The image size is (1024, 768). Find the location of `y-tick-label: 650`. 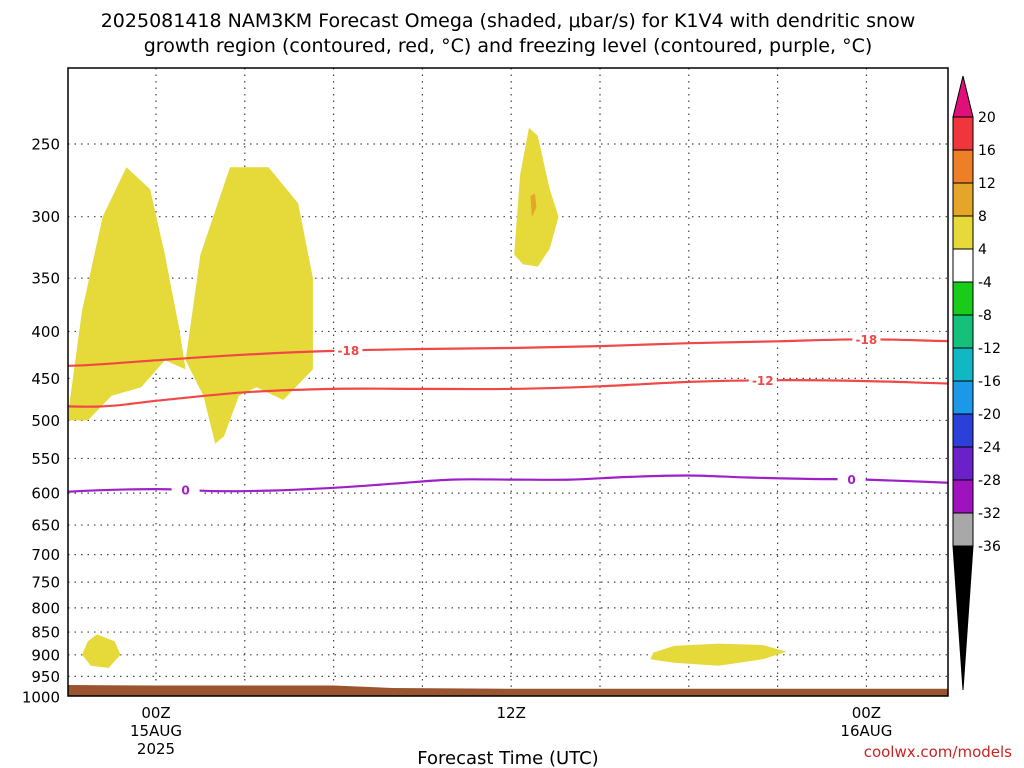

y-tick-label: 650 is located at coordinates (45, 526).